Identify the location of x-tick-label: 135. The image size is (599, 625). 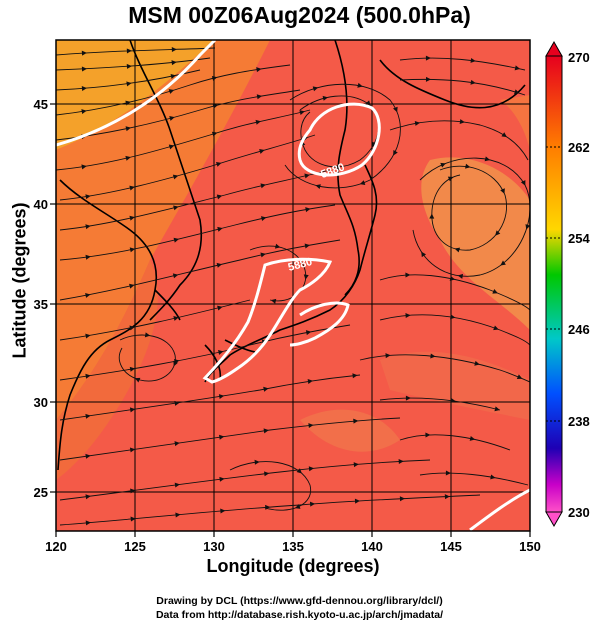
(293, 546).